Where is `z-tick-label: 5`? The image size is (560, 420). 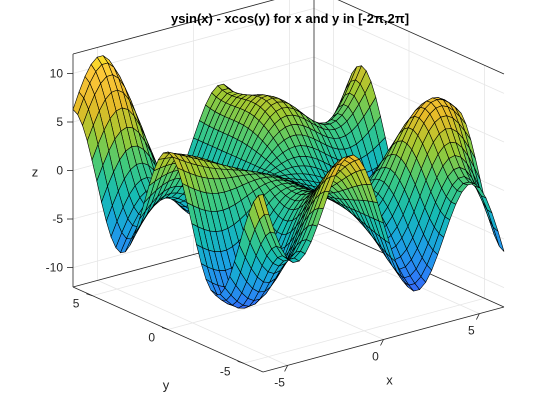 z-tick-label: 5 is located at coordinates (59, 122).